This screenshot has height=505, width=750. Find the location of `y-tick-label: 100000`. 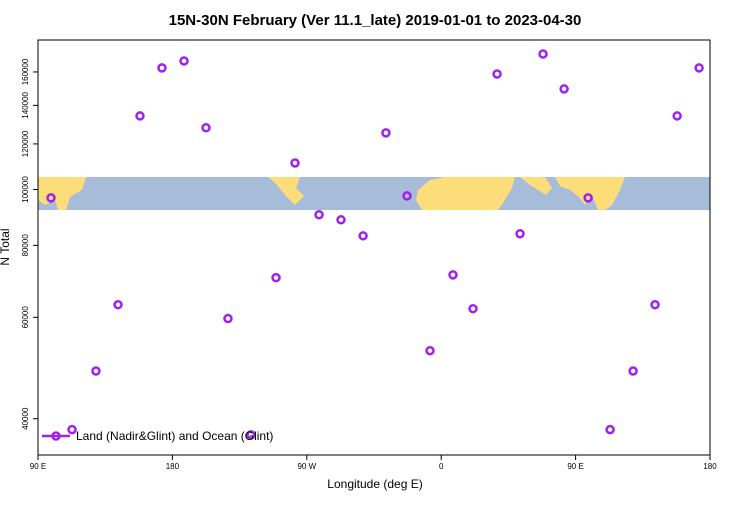

y-tick-label: 100000 is located at coordinates (25, 189).